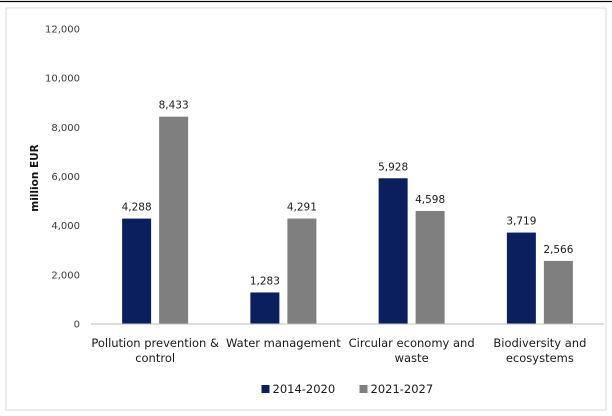 The height and width of the screenshot is (416, 612). I want to click on legend-label: 2021-2027, so click(402, 389).